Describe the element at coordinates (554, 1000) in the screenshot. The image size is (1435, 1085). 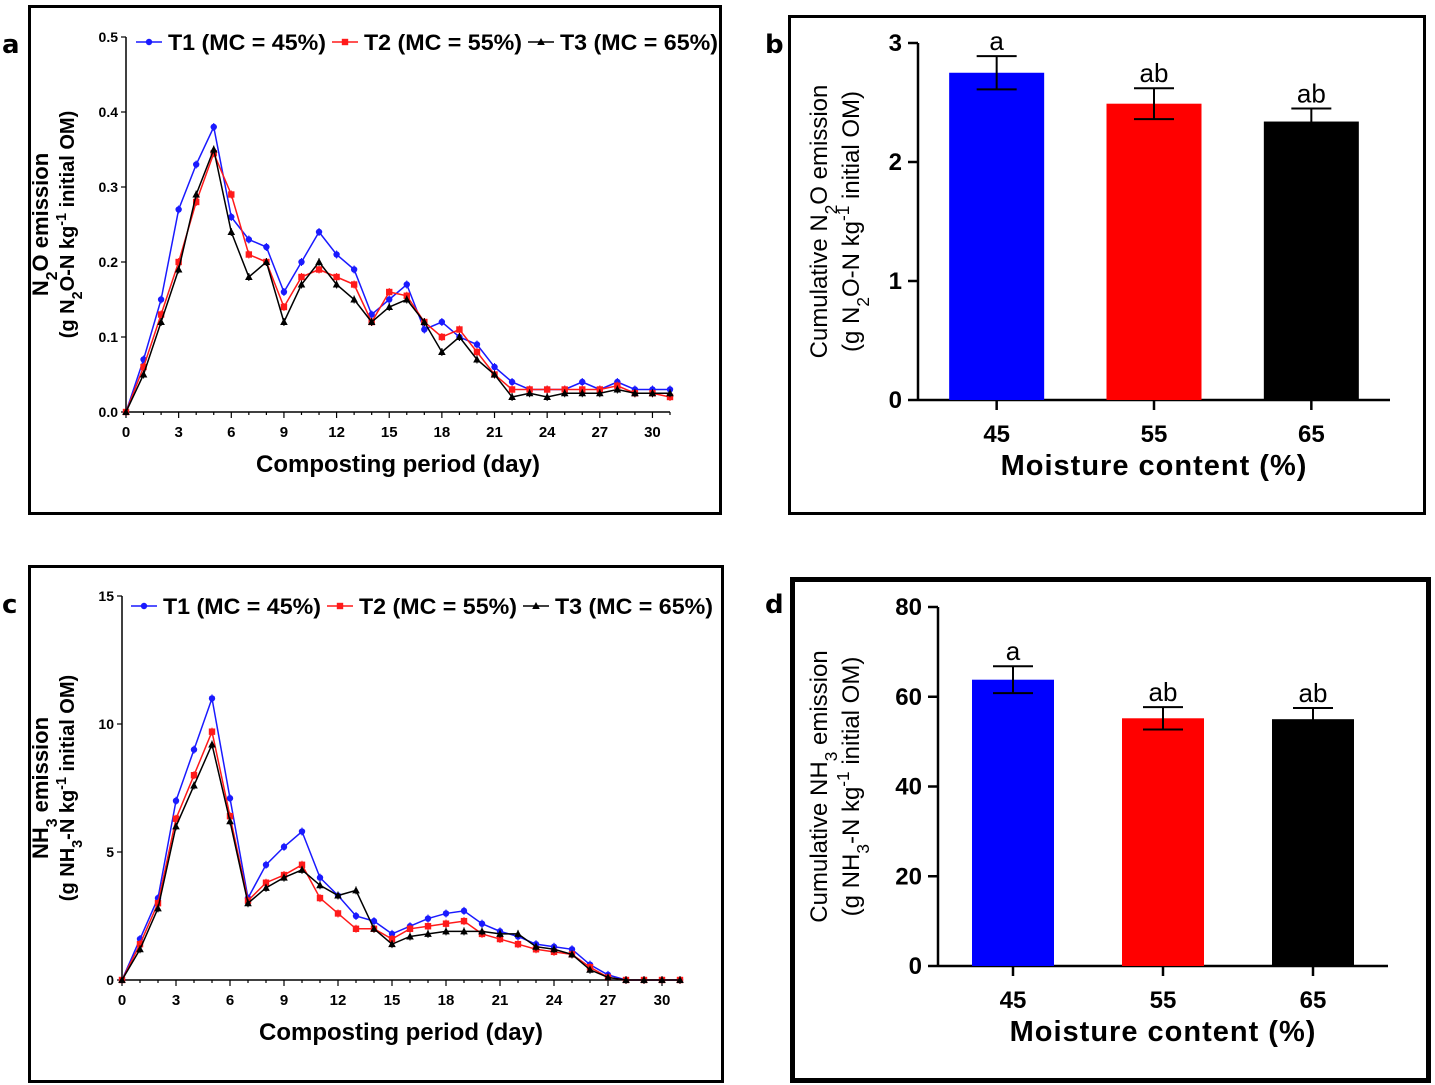
I see `x-tick-label: 24` at that location.